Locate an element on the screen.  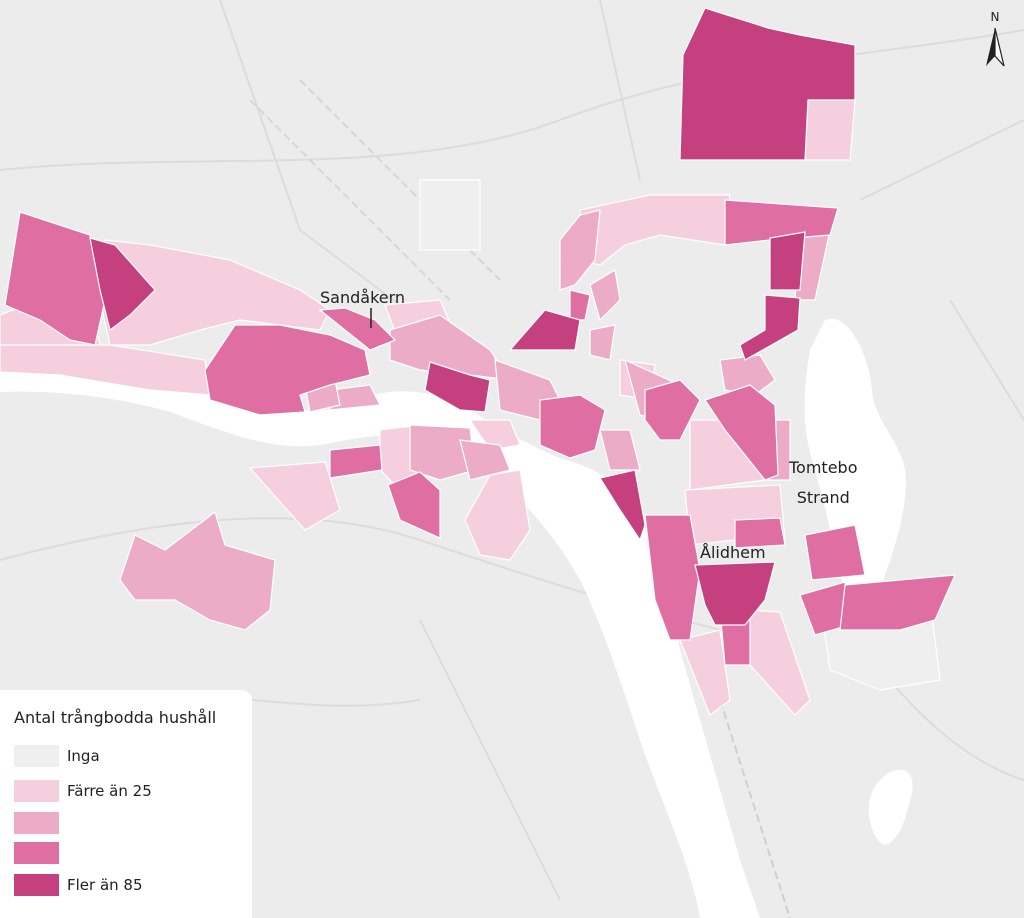
place-label-tomtebo-strand: Tomtebo Strand is located at coordinates (823, 483).